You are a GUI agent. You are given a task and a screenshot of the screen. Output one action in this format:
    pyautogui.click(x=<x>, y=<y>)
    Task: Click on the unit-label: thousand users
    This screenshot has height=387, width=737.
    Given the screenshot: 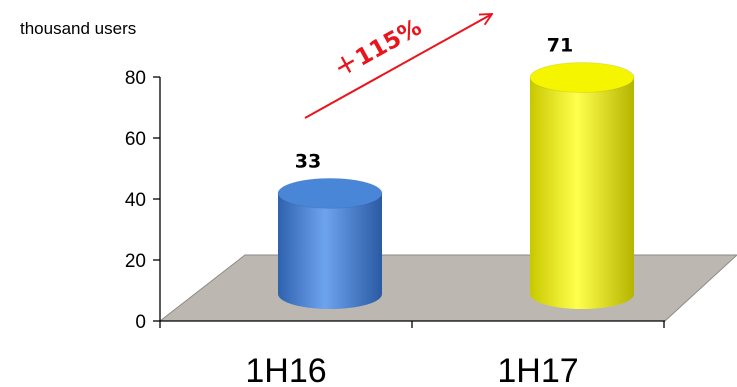 What is the action you would take?
    pyautogui.click(x=78, y=28)
    